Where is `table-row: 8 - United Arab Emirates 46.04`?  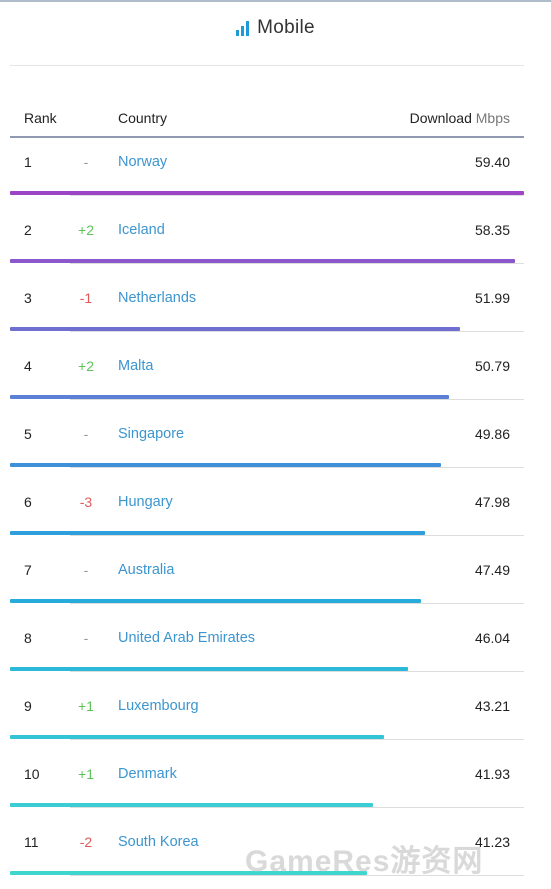
table-row: 8 - United Arab Emirates 46.04 is located at coordinates (267, 648).